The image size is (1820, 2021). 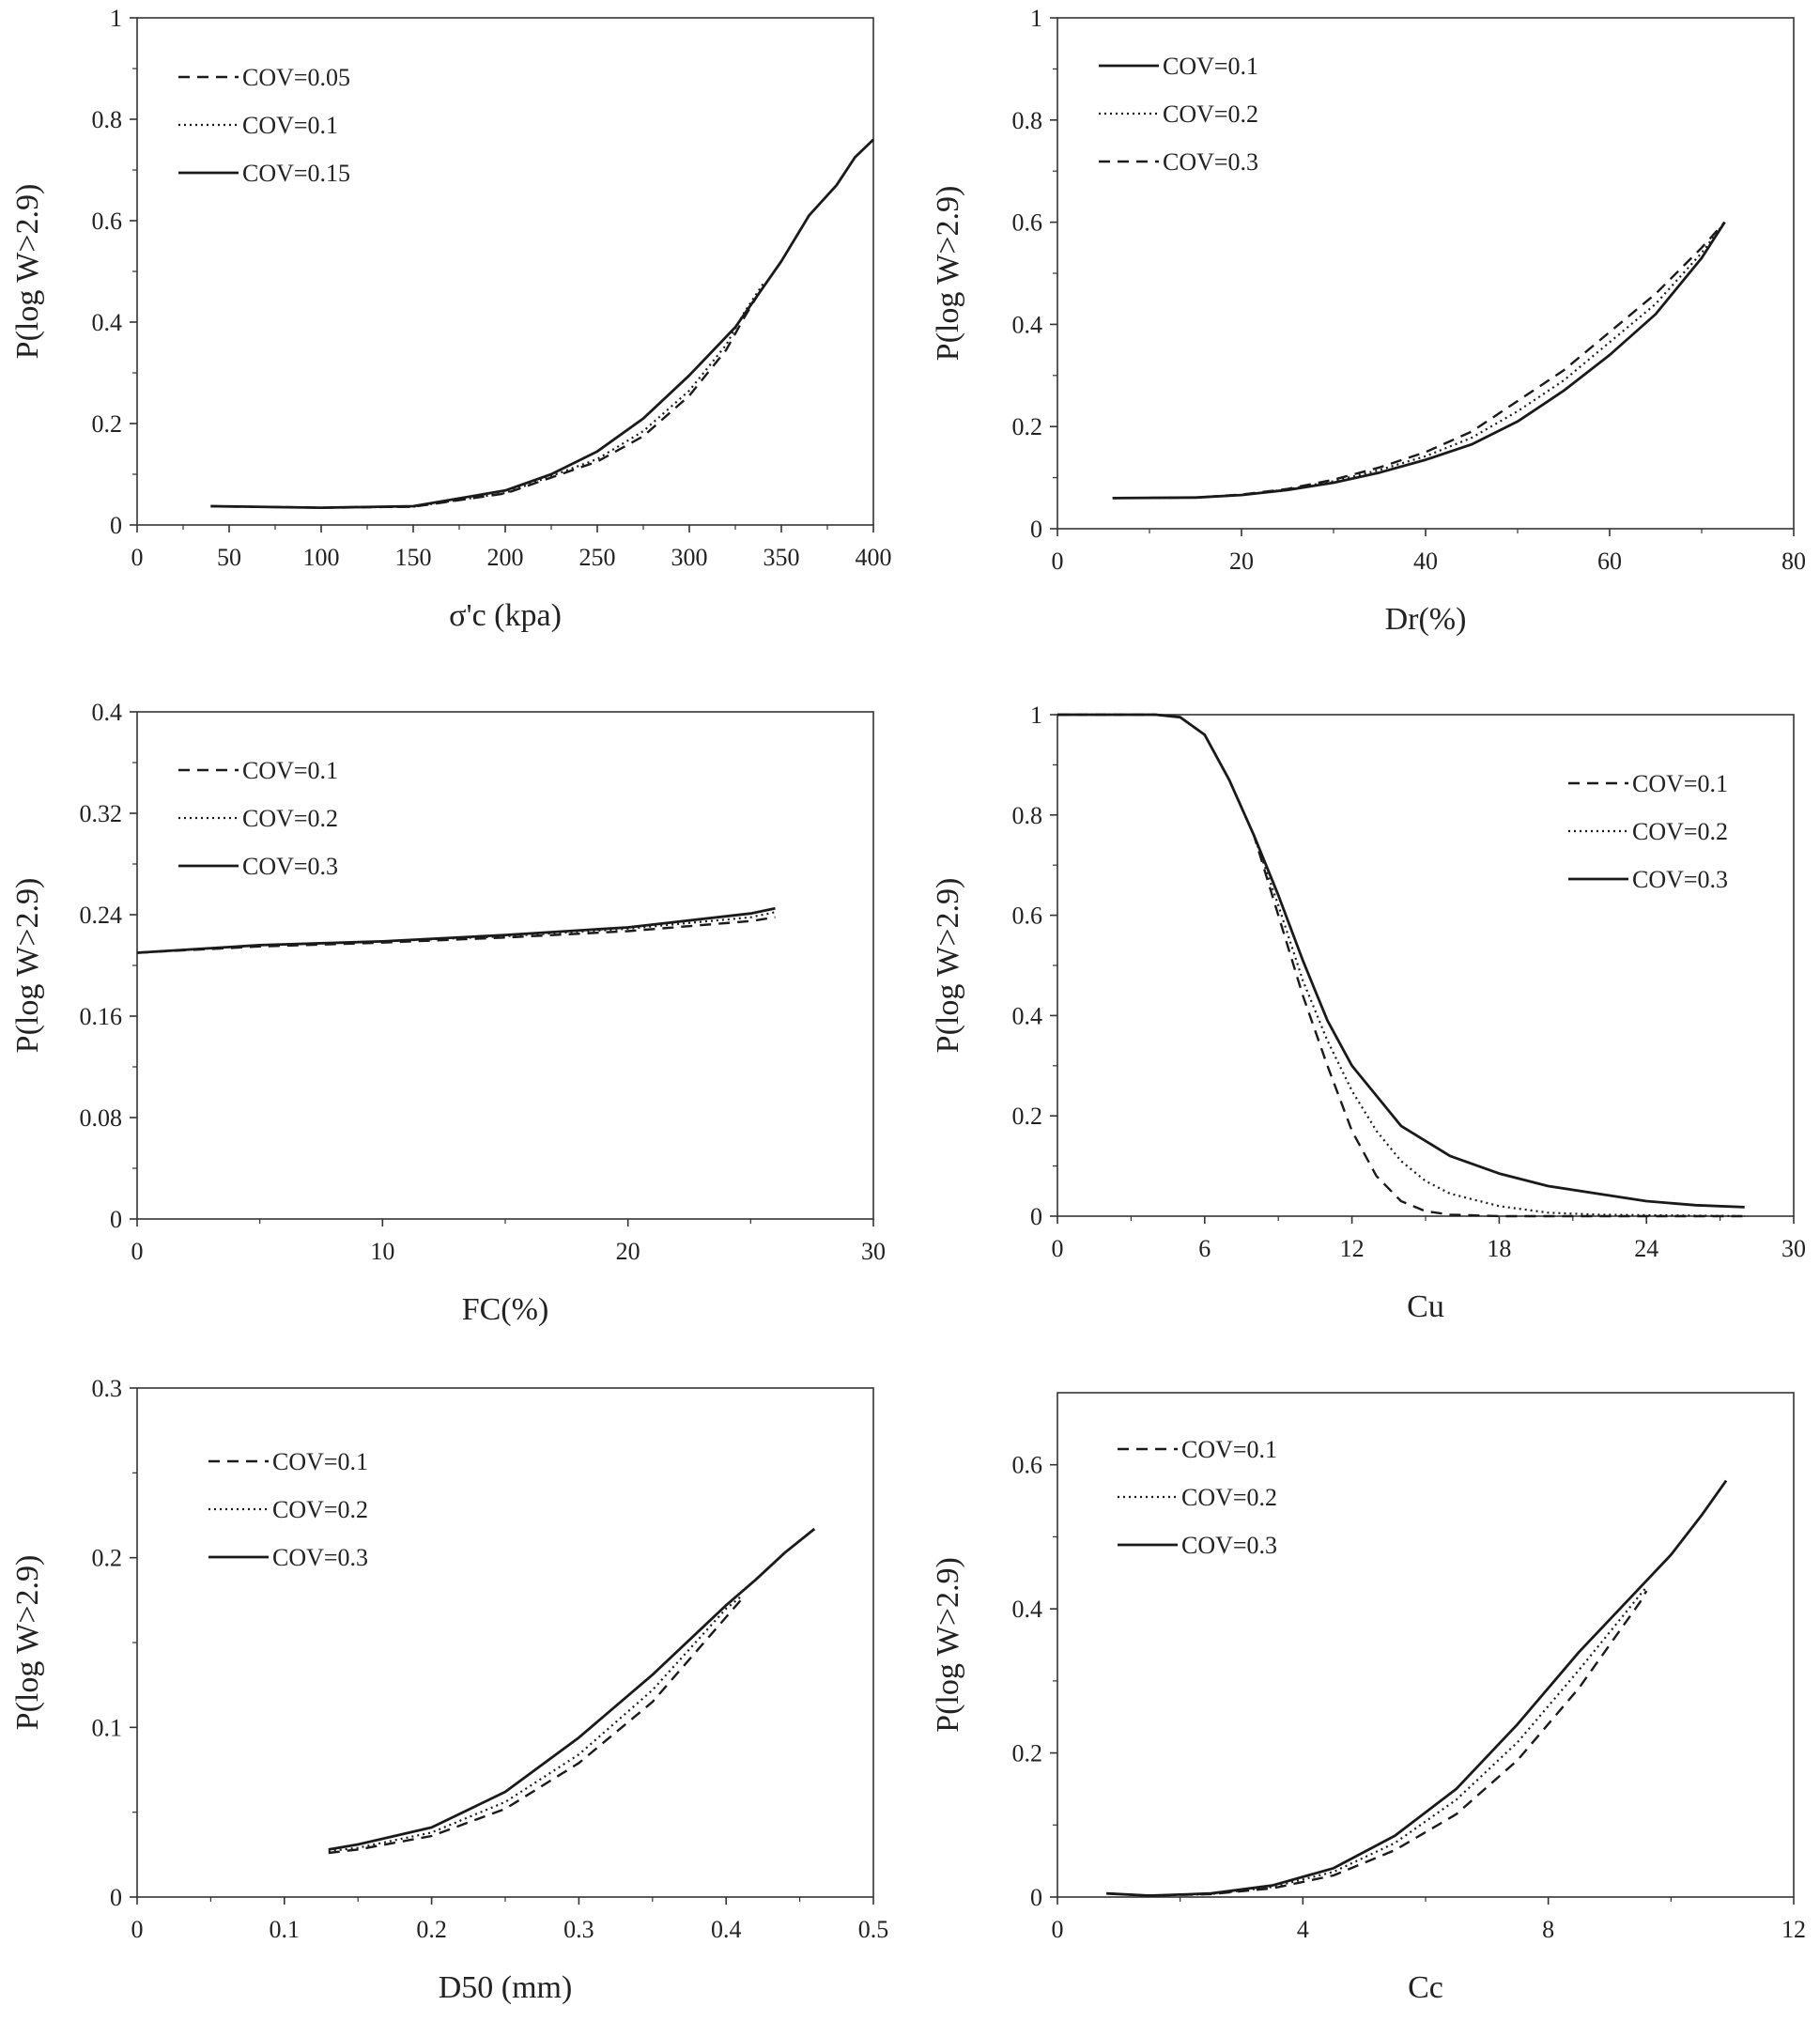 I want to click on y-tick-label: 0.3, so click(x=107, y=1388).